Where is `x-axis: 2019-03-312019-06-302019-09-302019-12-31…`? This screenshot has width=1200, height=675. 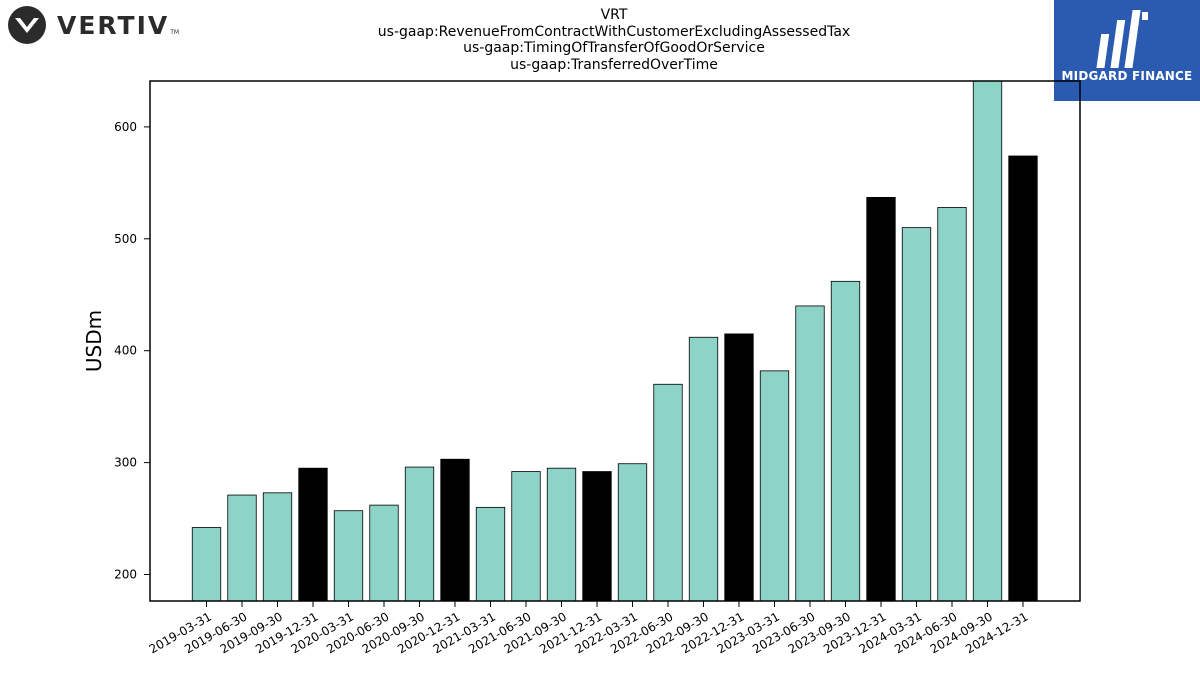 x-axis: 2019-03-312019-06-302019-09-302019-12-31… is located at coordinates (589, 628).